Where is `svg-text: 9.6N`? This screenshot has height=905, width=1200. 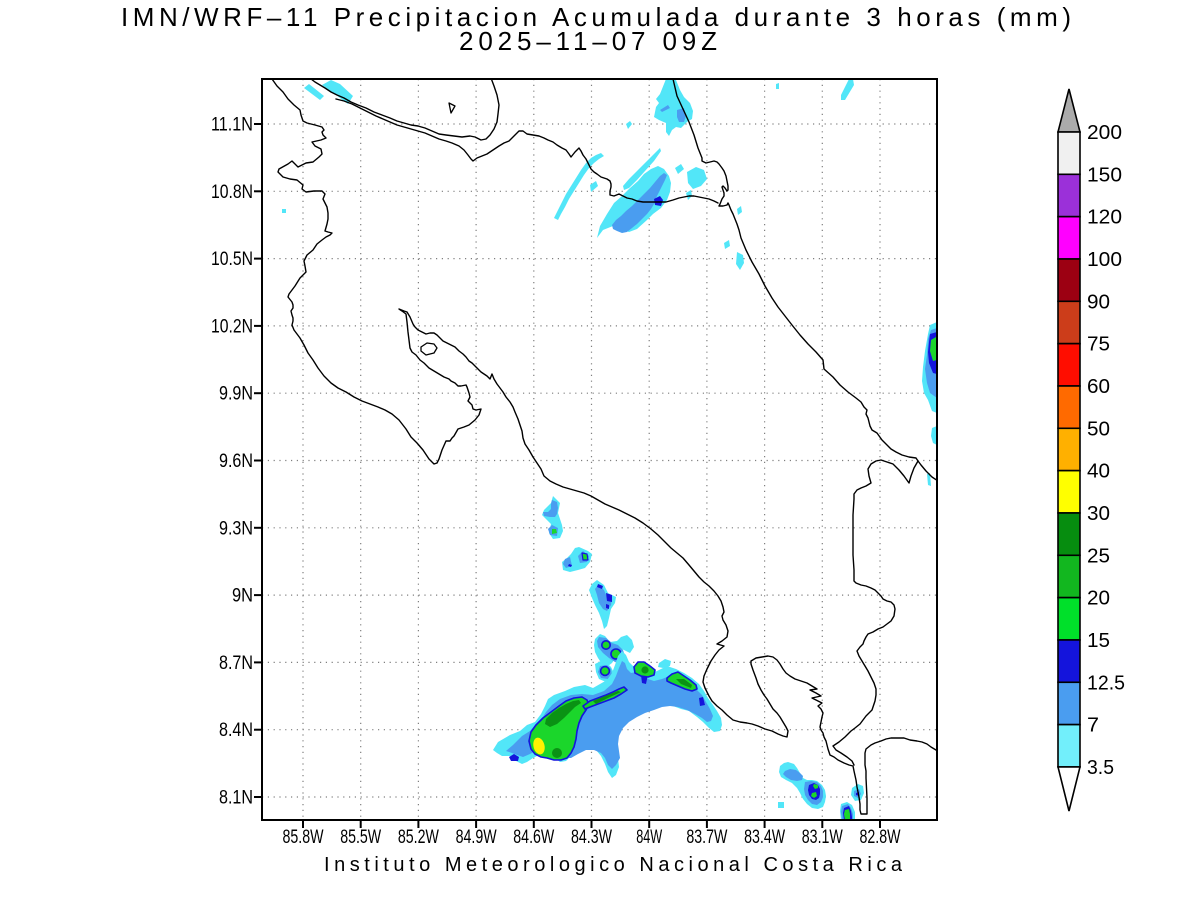 svg-text: 9.6N is located at coordinates (236, 461).